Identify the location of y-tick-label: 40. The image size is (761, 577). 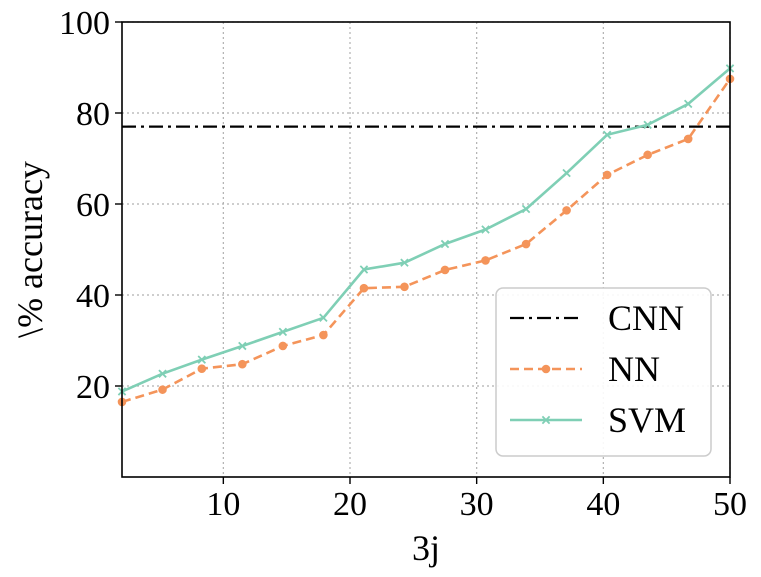
(93, 296).